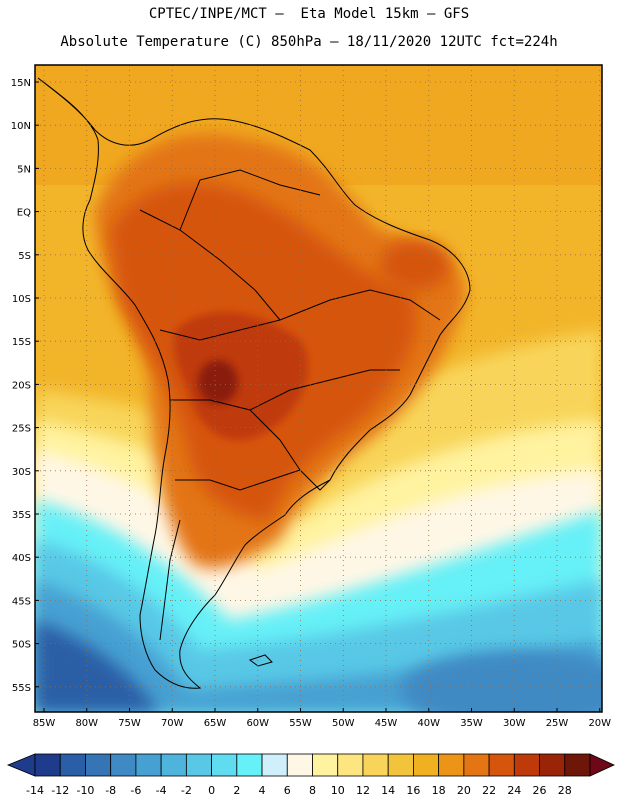 This screenshot has height=800, width=618. Describe the element at coordinates (415, 265) in the screenshot. I see `northeast-brazil-hot` at that location.